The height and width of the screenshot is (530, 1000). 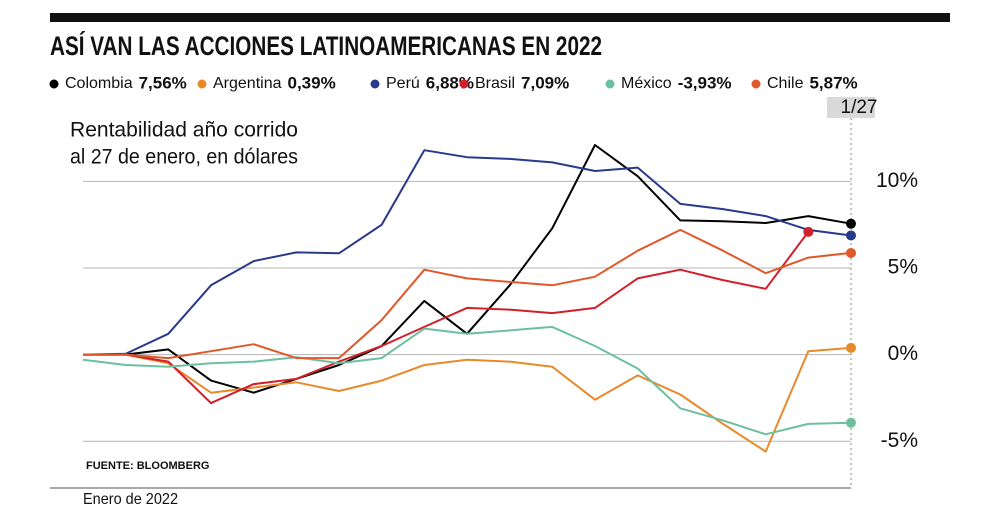 What do you see at coordinates (899, 440) in the screenshot?
I see `y-tick-label: -5%` at bounding box center [899, 440].